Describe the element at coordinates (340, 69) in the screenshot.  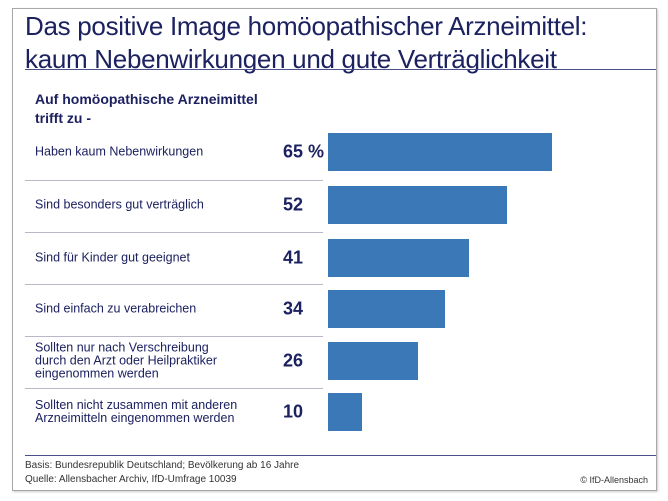
I see `title-divider` at that location.